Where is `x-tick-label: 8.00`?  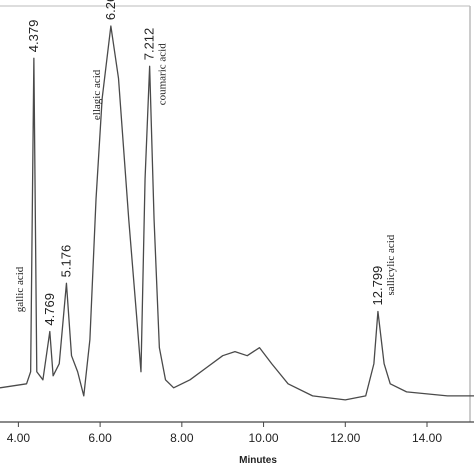 x-tick-label: 8.00 is located at coordinates (182, 438).